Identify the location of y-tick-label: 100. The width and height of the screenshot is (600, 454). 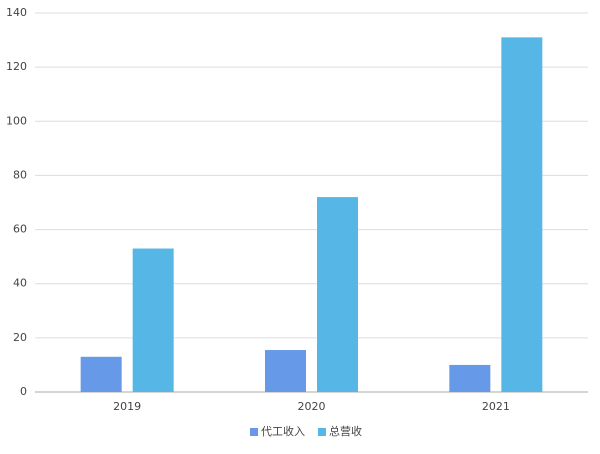
(16, 120).